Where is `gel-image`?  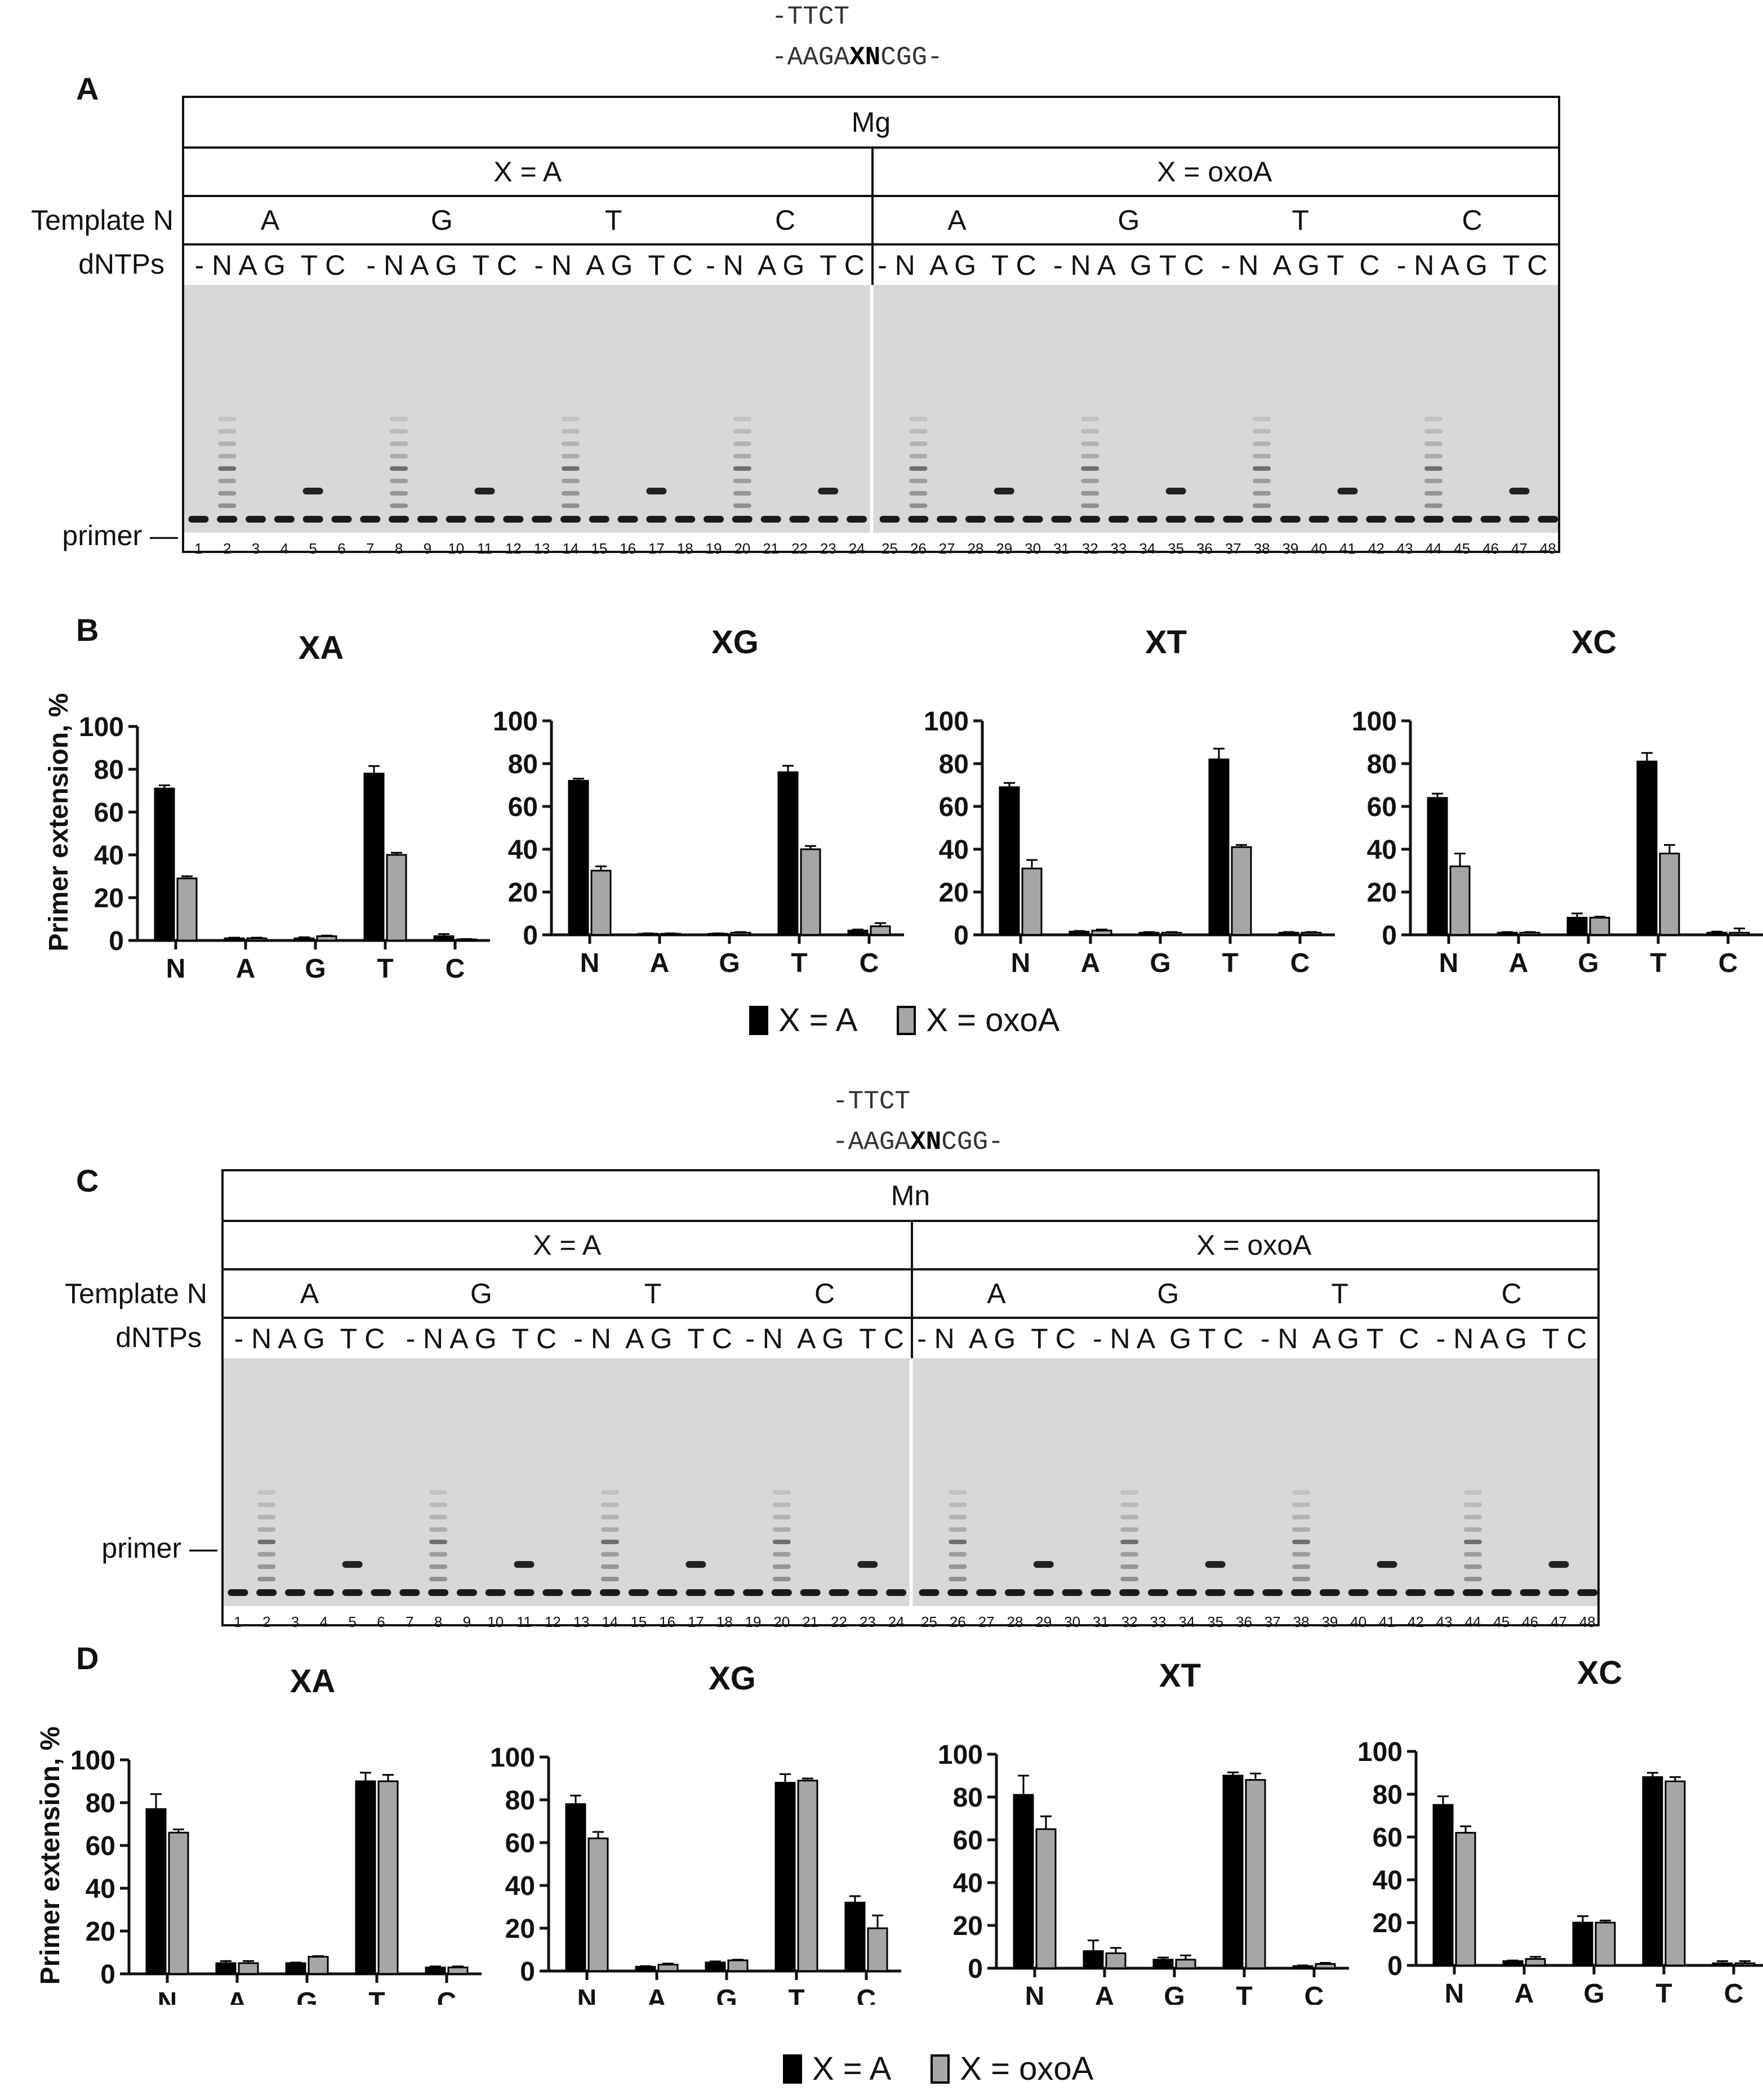
gel-image is located at coordinates (871, 409).